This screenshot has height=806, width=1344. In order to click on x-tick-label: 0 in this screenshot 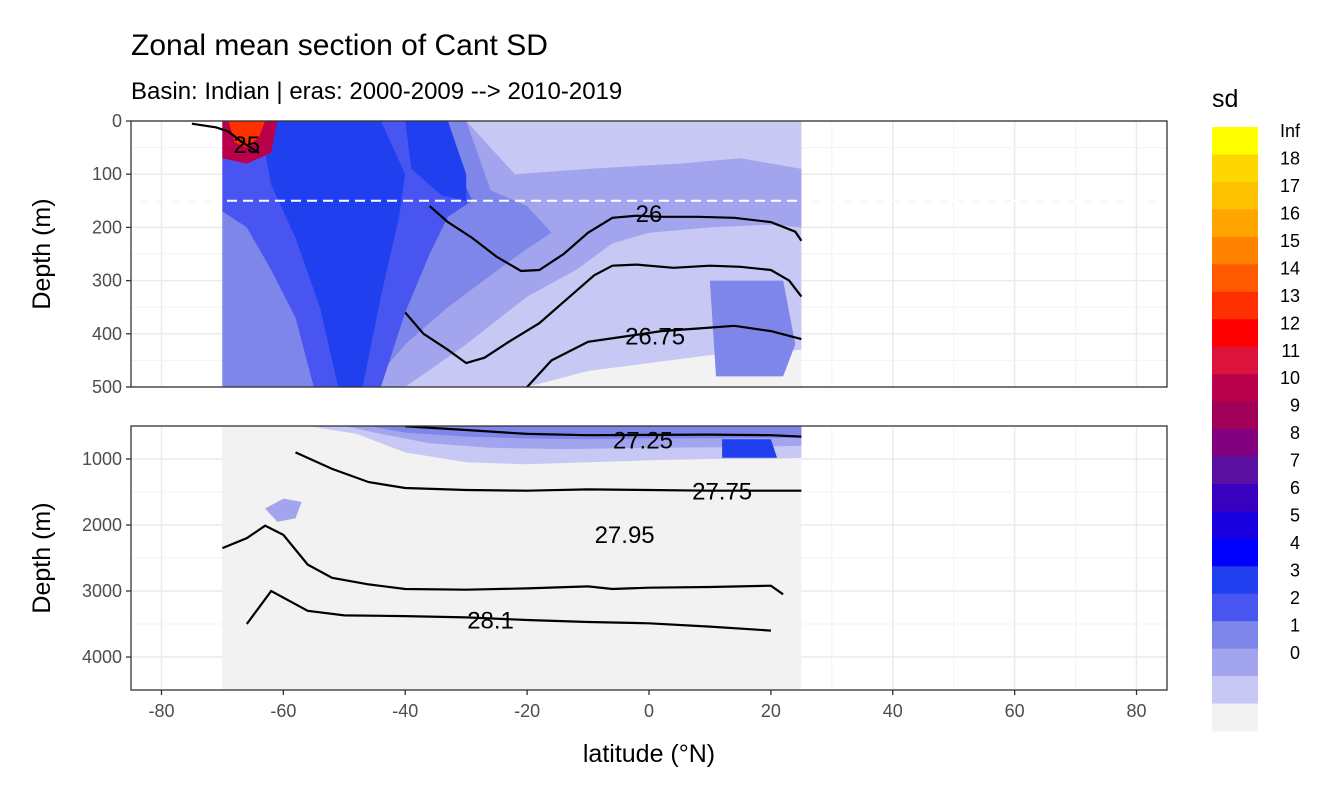, I will do `click(649, 711)`.